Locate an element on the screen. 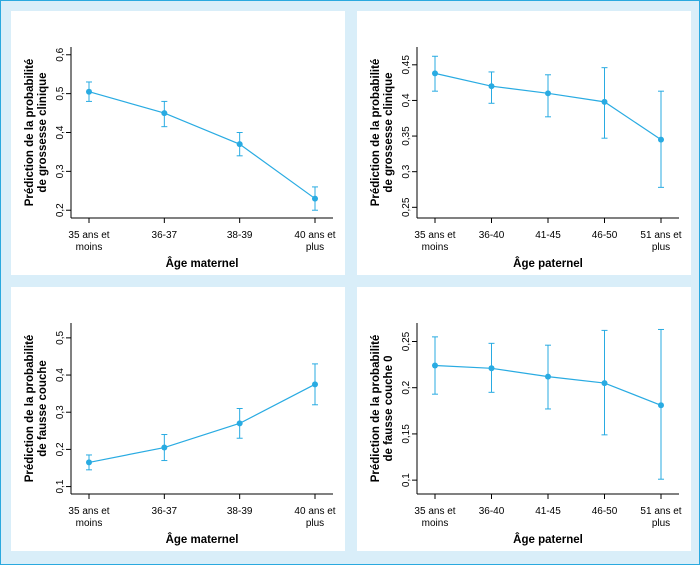  y-tick-label: 0,15 is located at coordinates (406, 434).